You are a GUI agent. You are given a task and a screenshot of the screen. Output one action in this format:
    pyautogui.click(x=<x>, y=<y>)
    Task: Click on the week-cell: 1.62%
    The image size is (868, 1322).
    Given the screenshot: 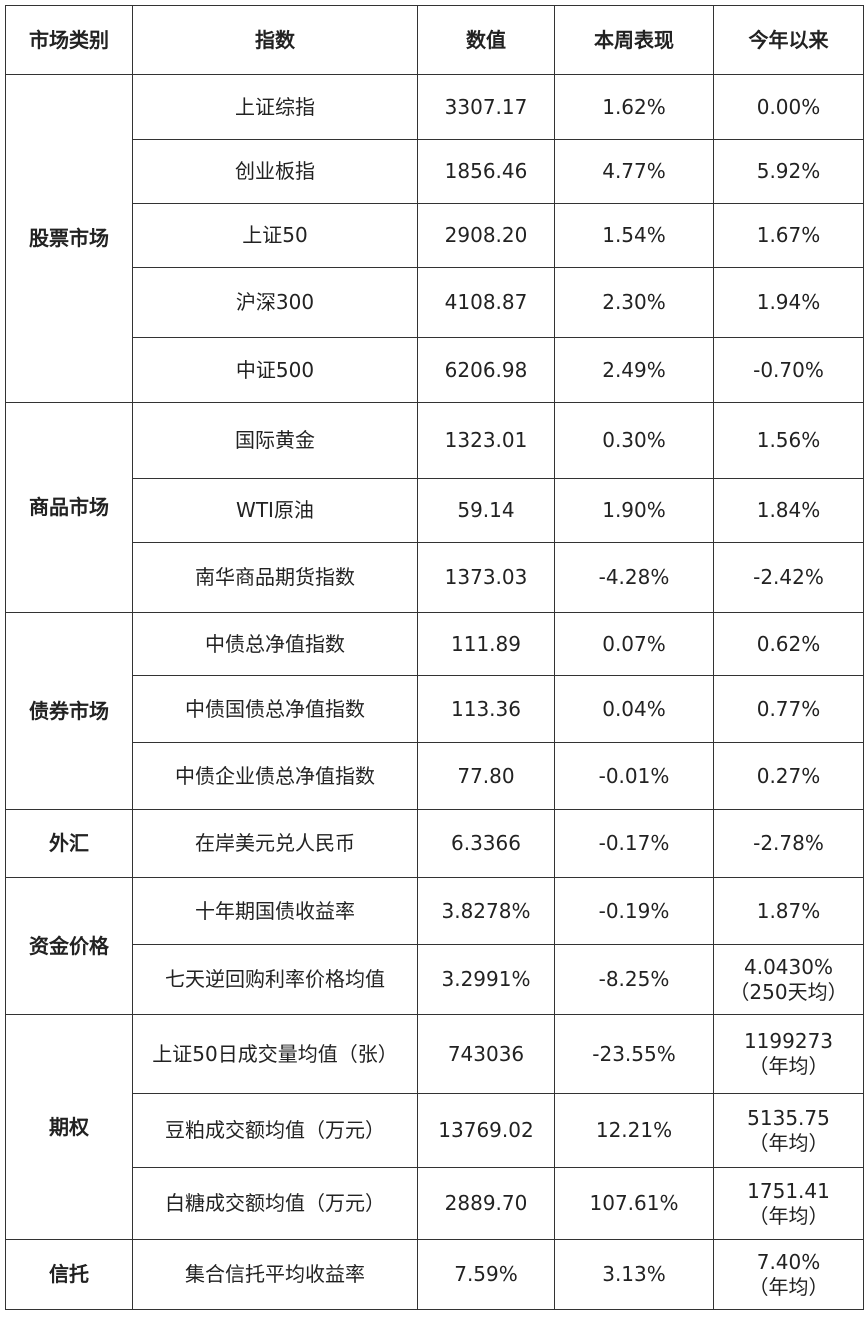 What is the action you would take?
    pyautogui.click(x=634, y=107)
    